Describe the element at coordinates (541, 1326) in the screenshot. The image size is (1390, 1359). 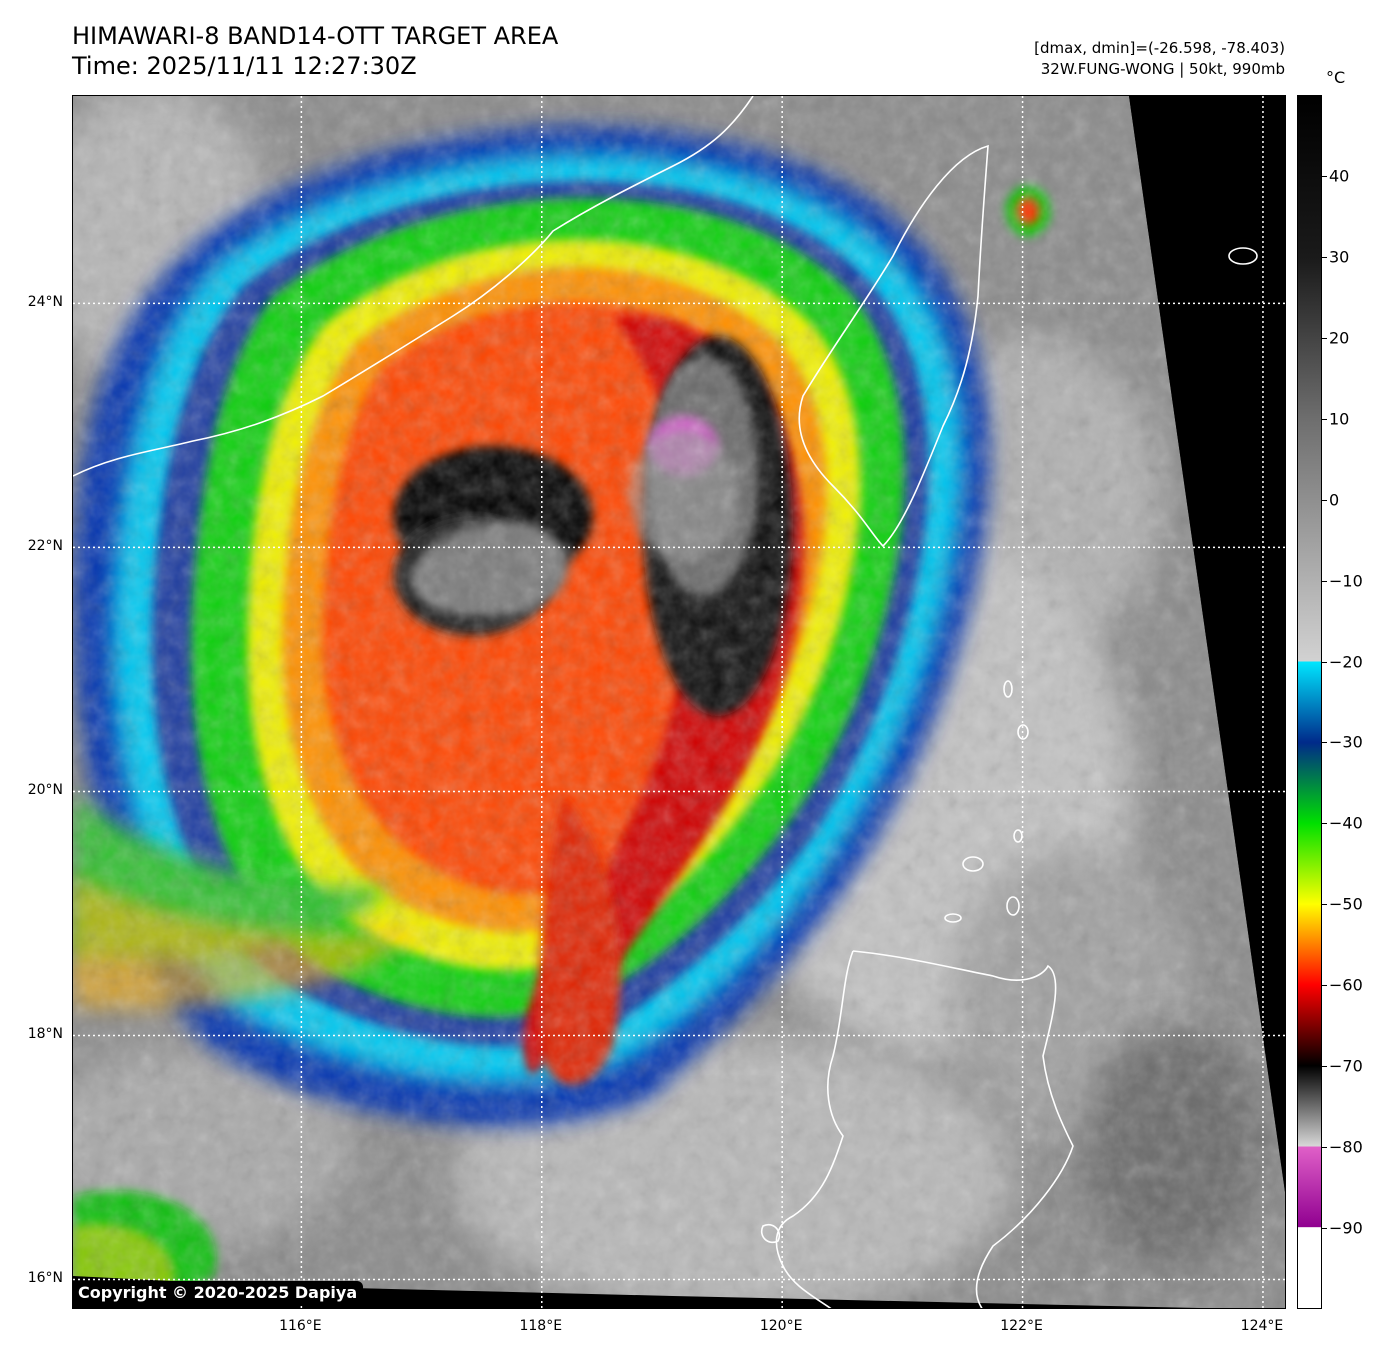
I see `longitude-tick-label: 118°E` at that location.